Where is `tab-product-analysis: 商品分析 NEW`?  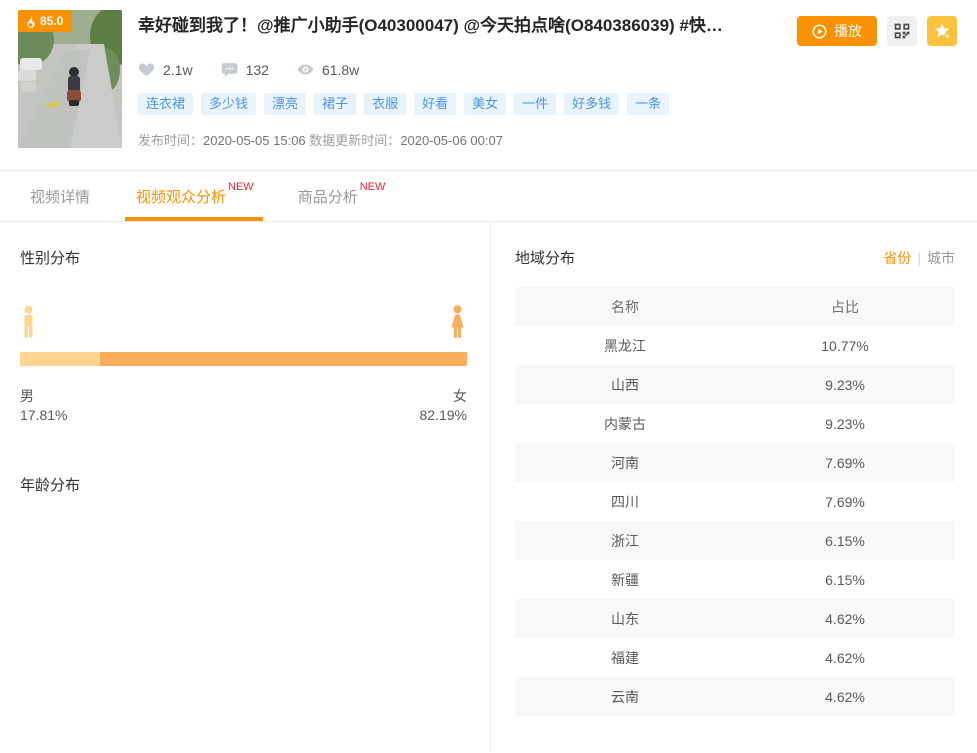 tab-product-analysis: 商品分析 NEW is located at coordinates (341, 196).